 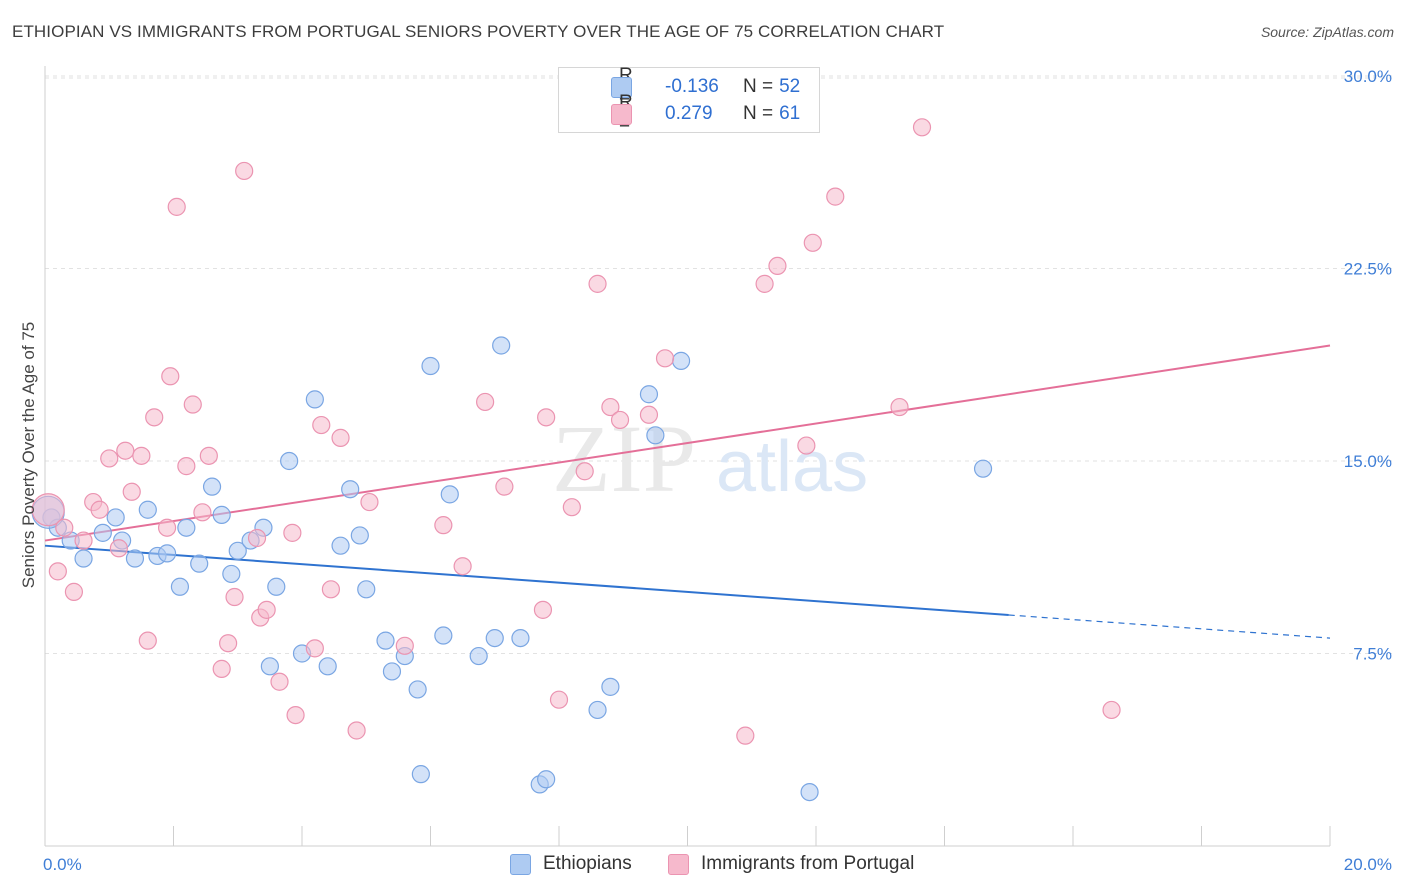 I want to click on ethiopians-trend-line, so click(x=526, y=580).